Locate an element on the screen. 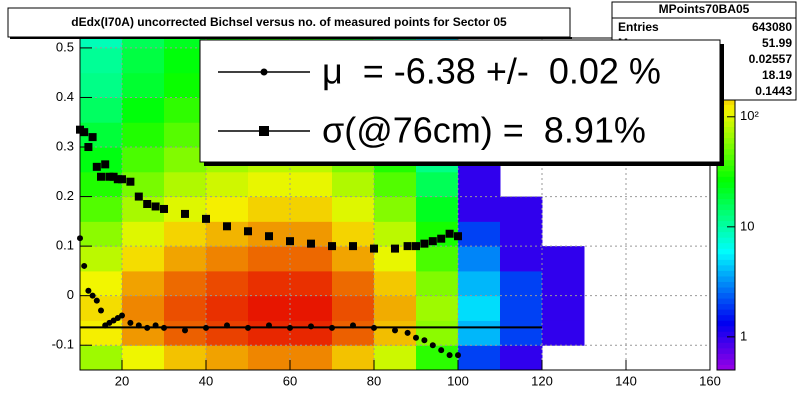  y-tick-label: 0.5 is located at coordinates (65, 46).